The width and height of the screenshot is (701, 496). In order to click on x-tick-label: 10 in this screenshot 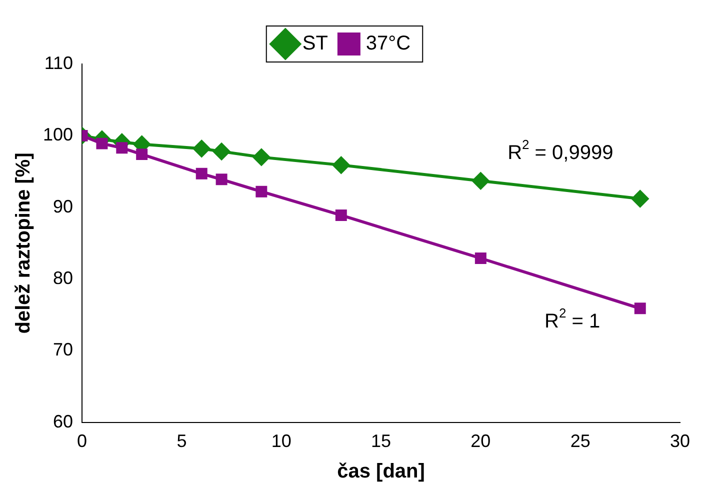, I will do `click(281, 441)`.